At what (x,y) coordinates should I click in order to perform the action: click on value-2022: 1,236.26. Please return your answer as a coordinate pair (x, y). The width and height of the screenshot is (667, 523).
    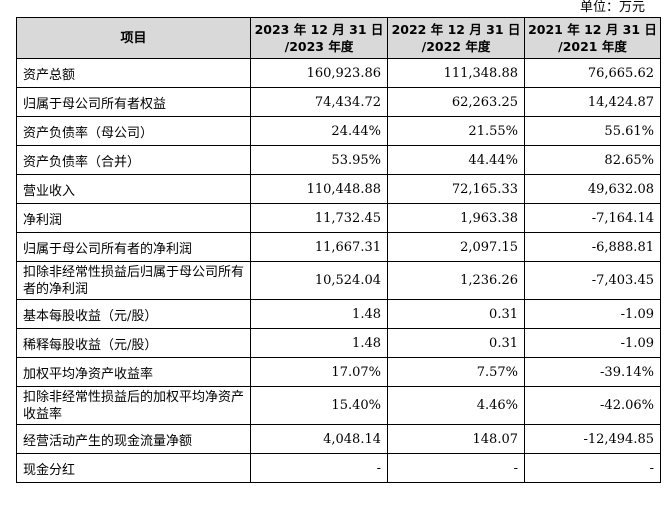
    Looking at the image, I should click on (456, 280).